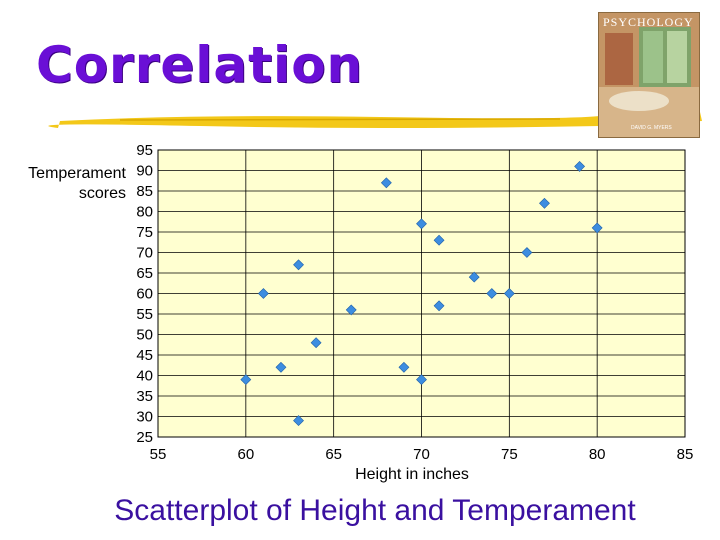  What do you see at coordinates (144, 335) in the screenshot?
I see `y-tick-label: 50` at bounding box center [144, 335].